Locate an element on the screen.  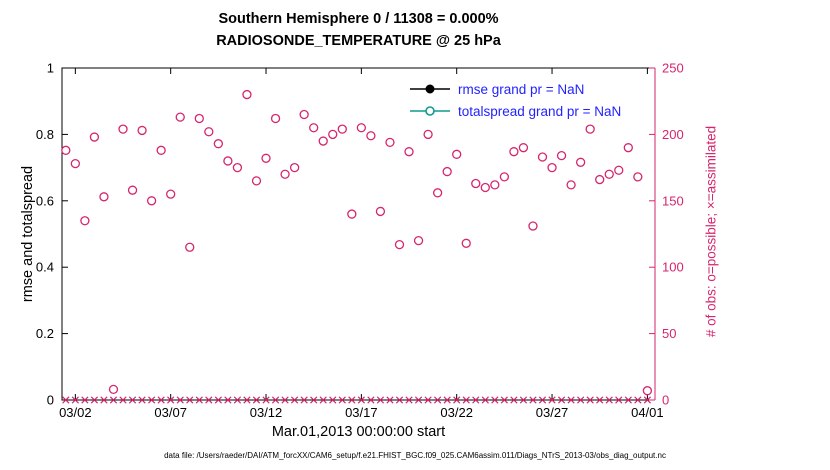
legend-label-rmse: rmse grand pr = NaN is located at coordinates (521, 89).